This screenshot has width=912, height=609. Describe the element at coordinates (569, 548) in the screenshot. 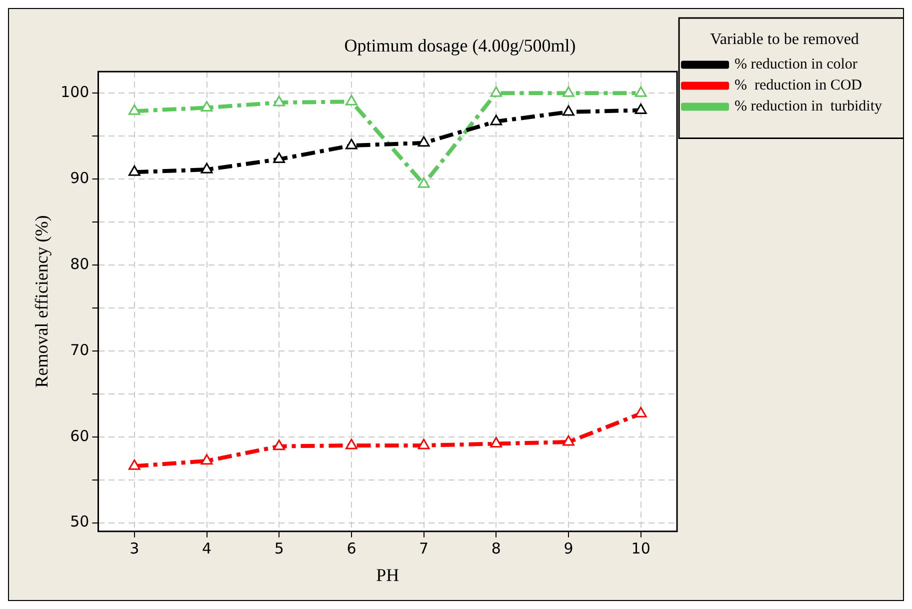

I see `x-tick-label: 9` at that location.